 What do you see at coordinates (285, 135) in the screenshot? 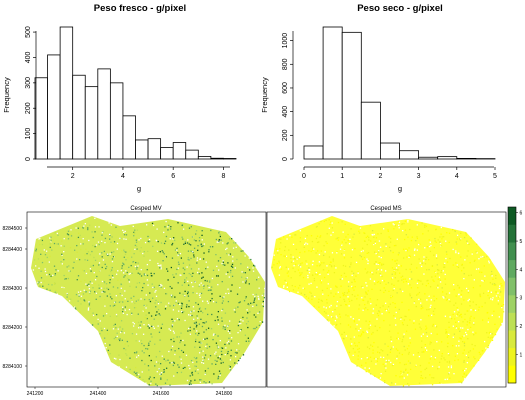
I see `hist2-y-tick-label: 200` at bounding box center [285, 135].